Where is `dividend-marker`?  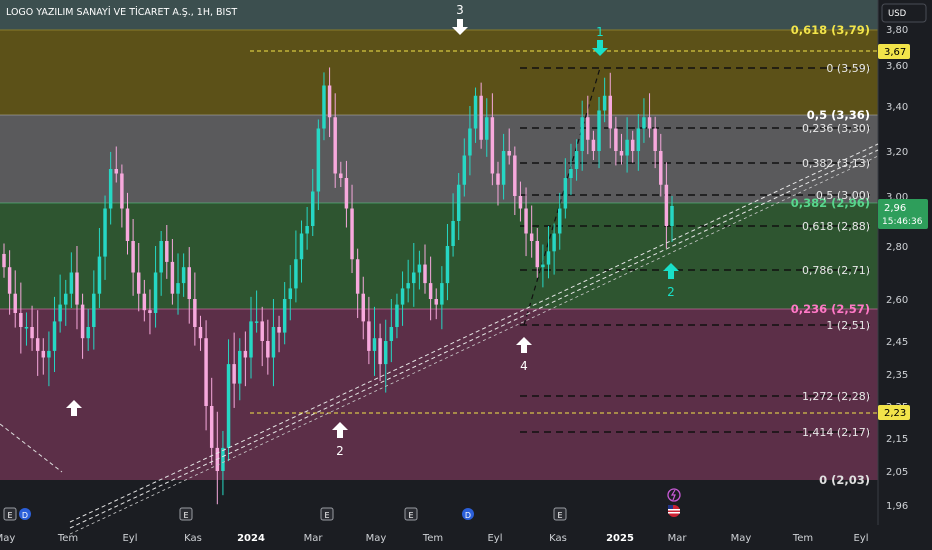
dividend-marker is located at coordinates (25, 514).